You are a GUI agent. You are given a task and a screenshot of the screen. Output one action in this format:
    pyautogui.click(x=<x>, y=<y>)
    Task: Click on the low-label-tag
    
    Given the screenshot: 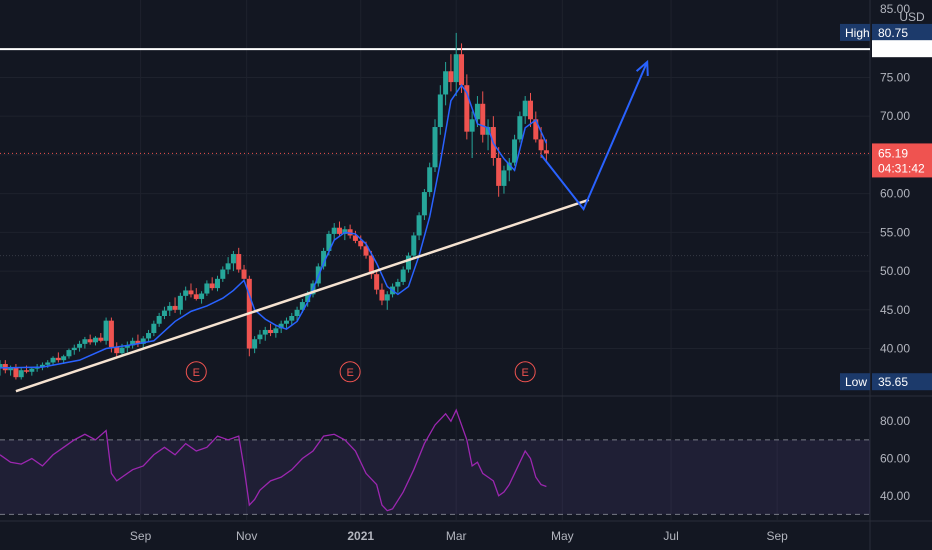 What is the action you would take?
    pyautogui.click(x=855, y=382)
    